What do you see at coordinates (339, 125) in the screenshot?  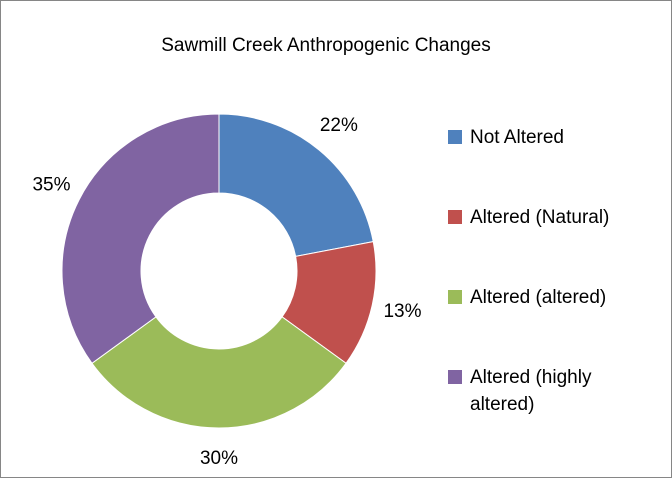 I see `data-label: 22%` at bounding box center [339, 125].